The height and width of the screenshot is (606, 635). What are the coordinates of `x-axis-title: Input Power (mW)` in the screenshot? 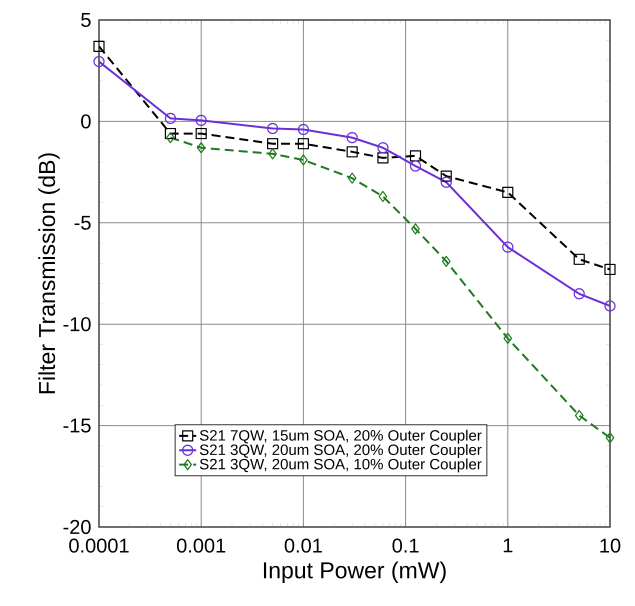 It's located at (355, 572).